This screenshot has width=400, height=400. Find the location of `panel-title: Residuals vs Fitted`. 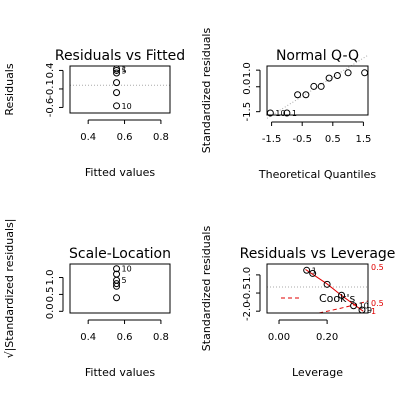

panel-title: Residuals vs Fitted is located at coordinates (120, 56).